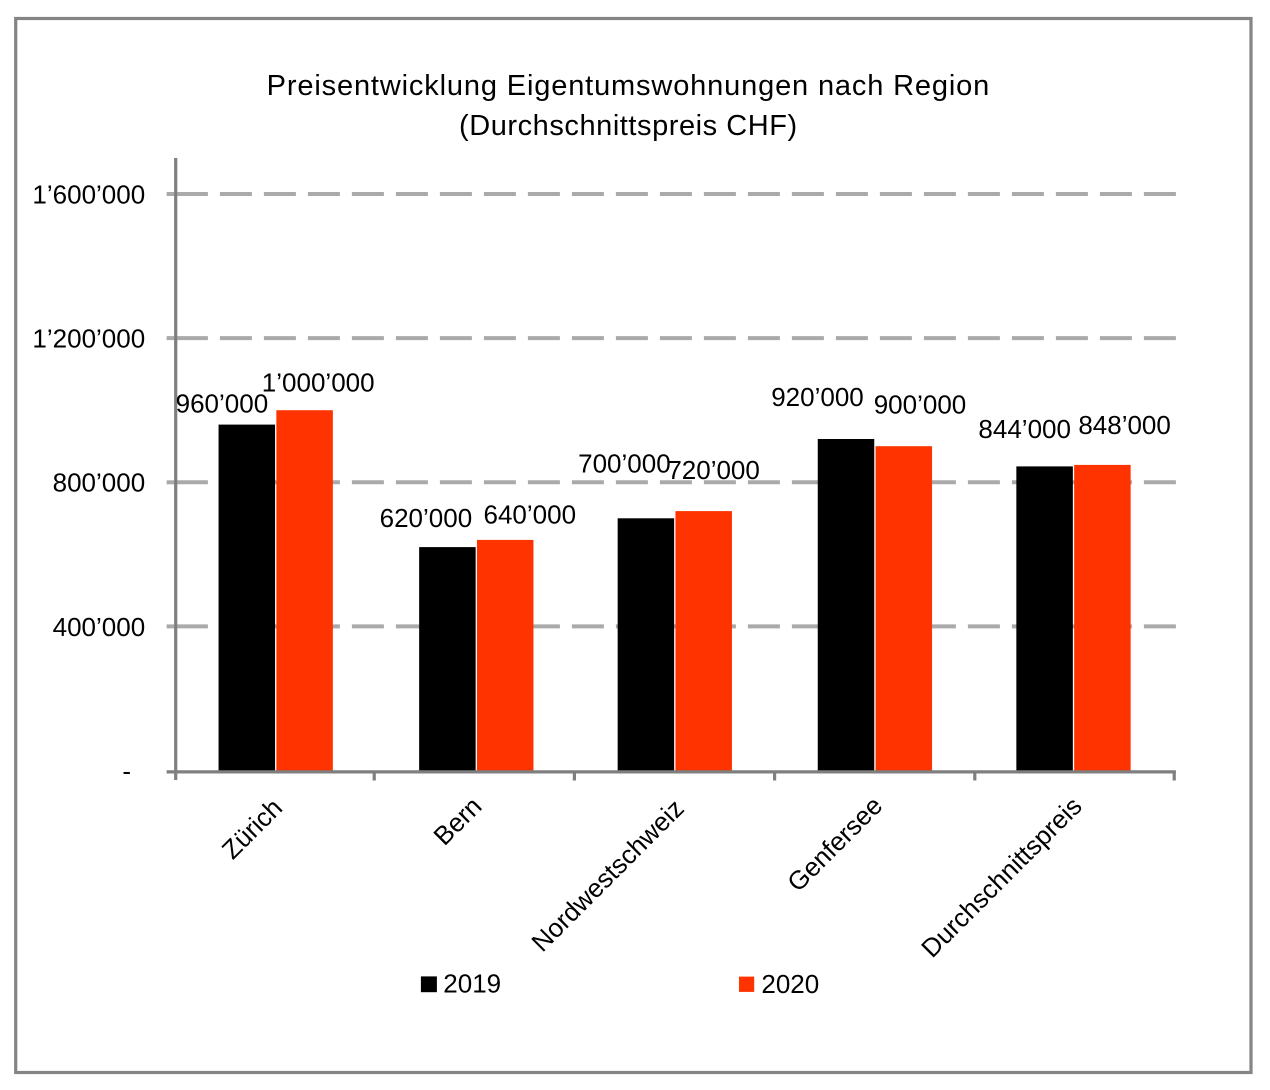 This screenshot has height=1090, width=1270. Describe the element at coordinates (99, 483) in the screenshot. I see `svg-text: 800’000` at that location.